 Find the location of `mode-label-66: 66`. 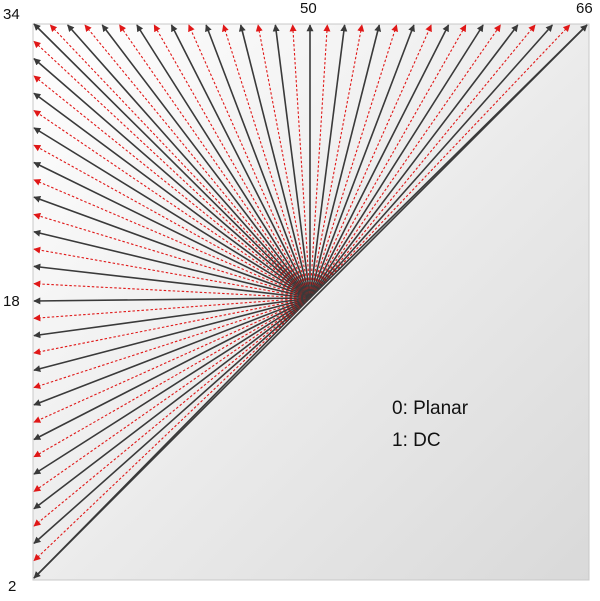

mode-label-66: 66 is located at coordinates (584, 8).